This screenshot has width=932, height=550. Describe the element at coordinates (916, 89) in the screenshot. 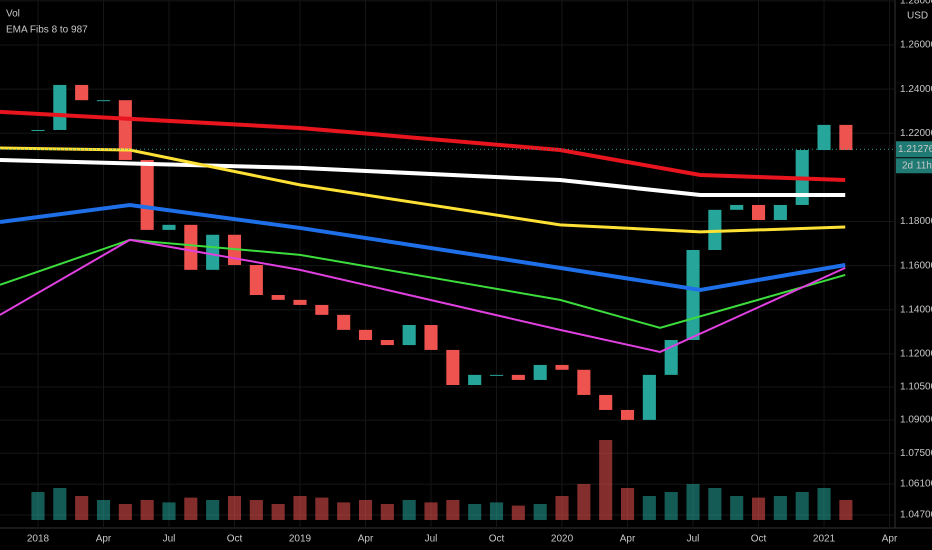

I see `y-tick-label: 1.24000` at that location.